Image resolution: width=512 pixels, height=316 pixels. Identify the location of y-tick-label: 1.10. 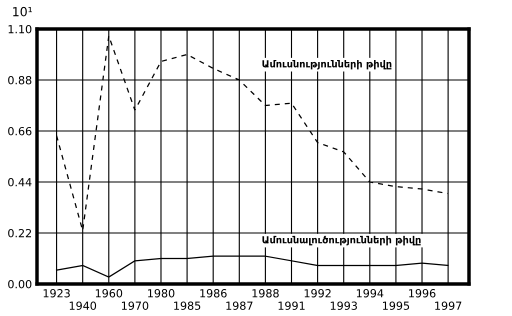
(20, 29).